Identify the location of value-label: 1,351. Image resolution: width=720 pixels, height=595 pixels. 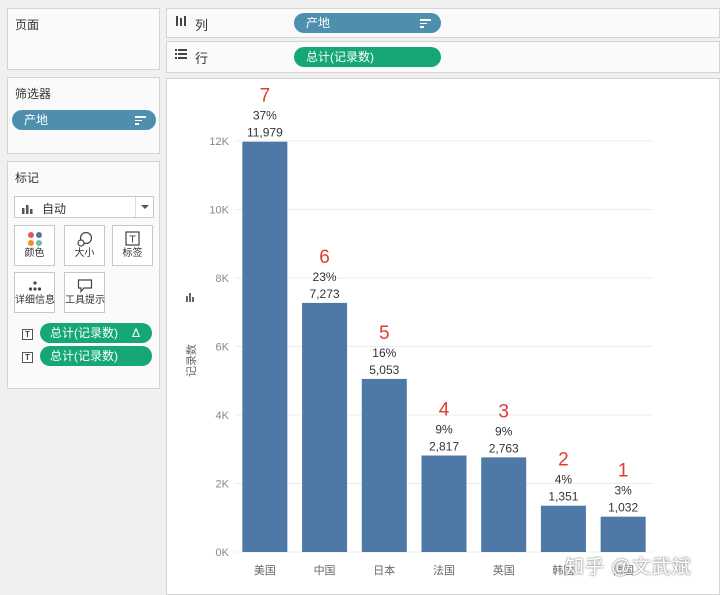
(563, 497).